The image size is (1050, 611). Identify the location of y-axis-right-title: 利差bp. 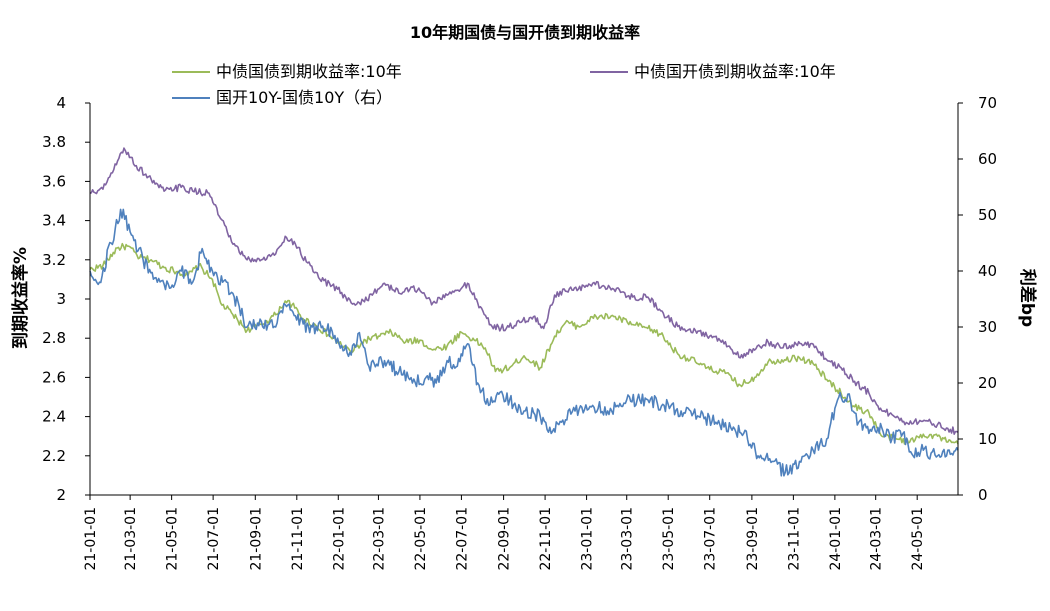
(1027, 298).